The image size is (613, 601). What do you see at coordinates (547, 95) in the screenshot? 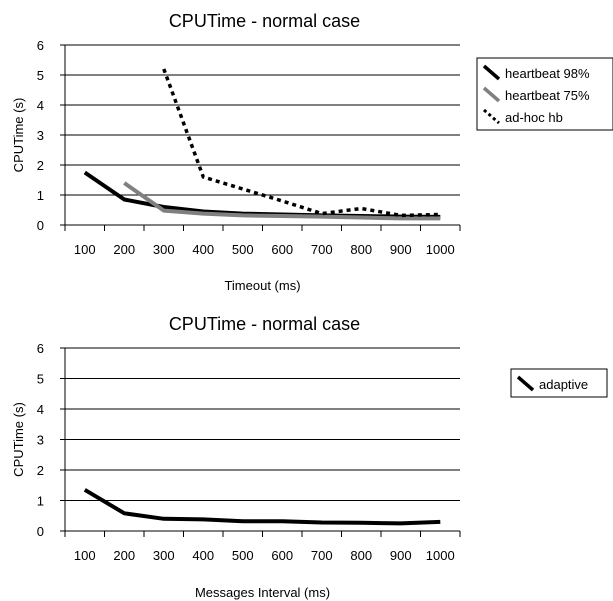
I see `legend-label: heartbeat 75%` at bounding box center [547, 95].